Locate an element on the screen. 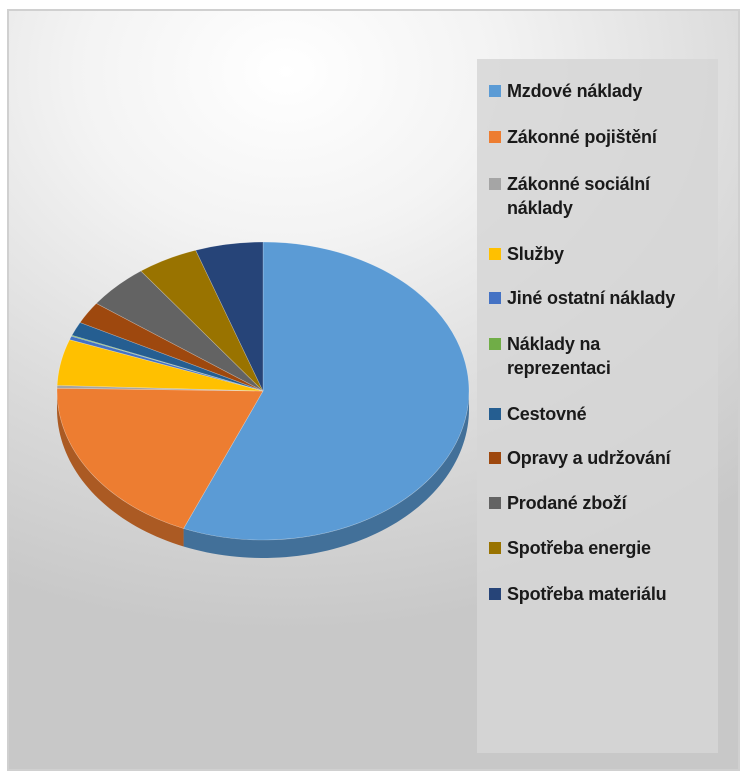 Image resolution: width=742 pixels, height=774 pixels. legend-label: Zákonné pojištění is located at coordinates (612, 137).